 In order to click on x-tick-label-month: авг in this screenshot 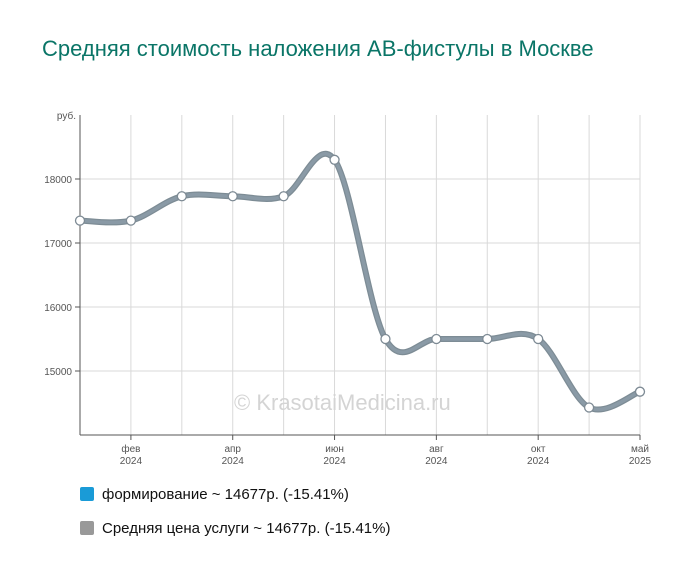, I will do `click(436, 449)`.